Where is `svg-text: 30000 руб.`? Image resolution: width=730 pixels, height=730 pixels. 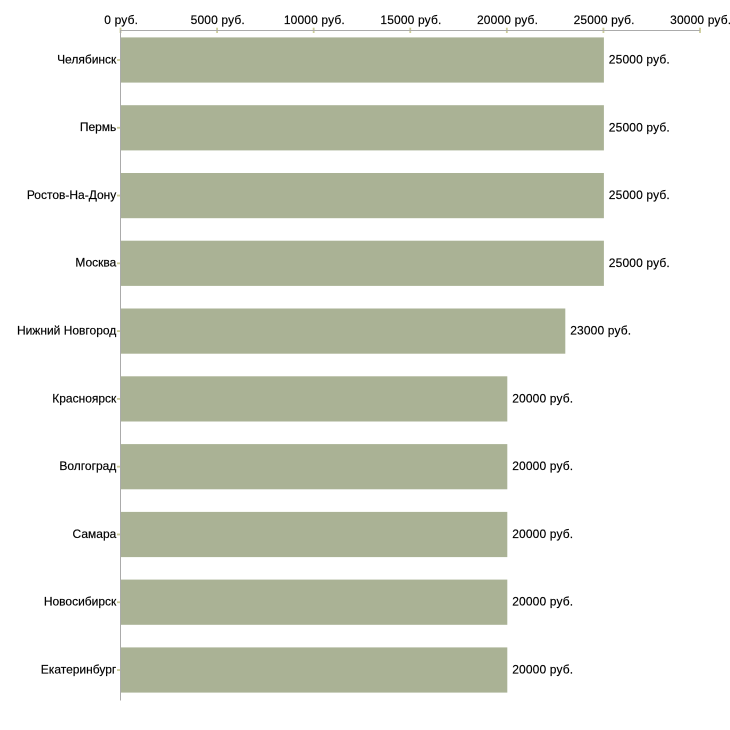
svg-text: 30000 руб. is located at coordinates (700, 20).